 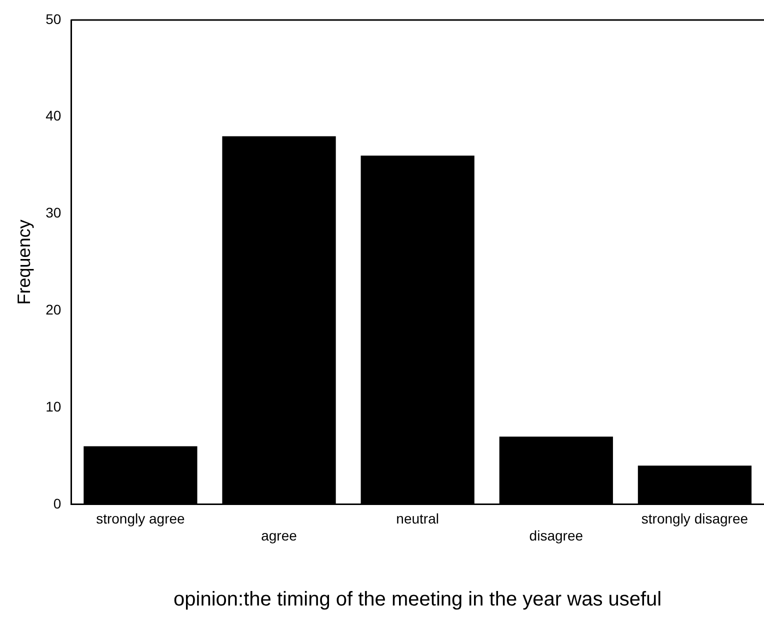 I want to click on x-tick-label: strongly disagree, so click(x=694, y=518).